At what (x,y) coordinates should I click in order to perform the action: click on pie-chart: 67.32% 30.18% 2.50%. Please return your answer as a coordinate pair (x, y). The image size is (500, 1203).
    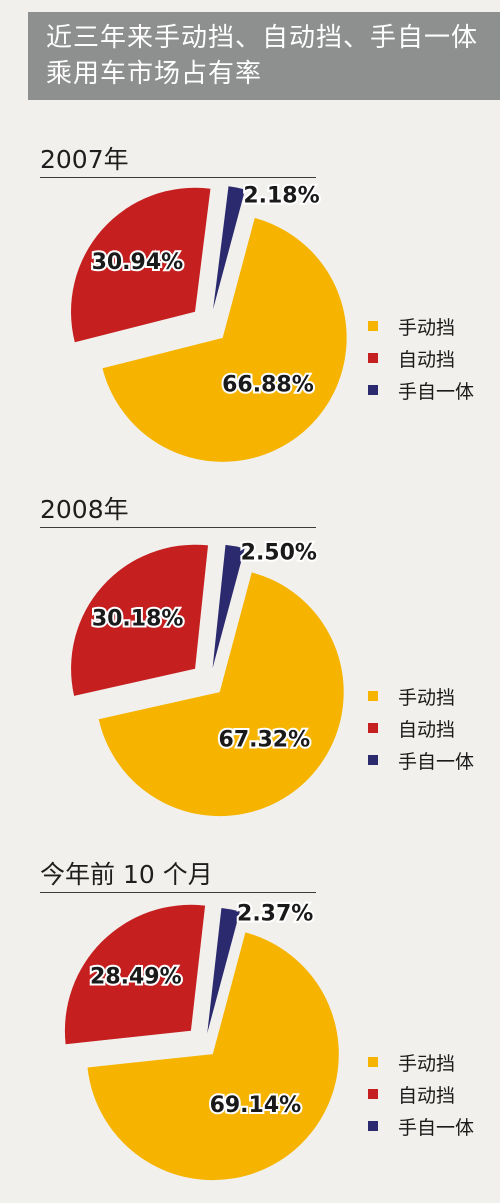
    Looking at the image, I should click on (207, 677).